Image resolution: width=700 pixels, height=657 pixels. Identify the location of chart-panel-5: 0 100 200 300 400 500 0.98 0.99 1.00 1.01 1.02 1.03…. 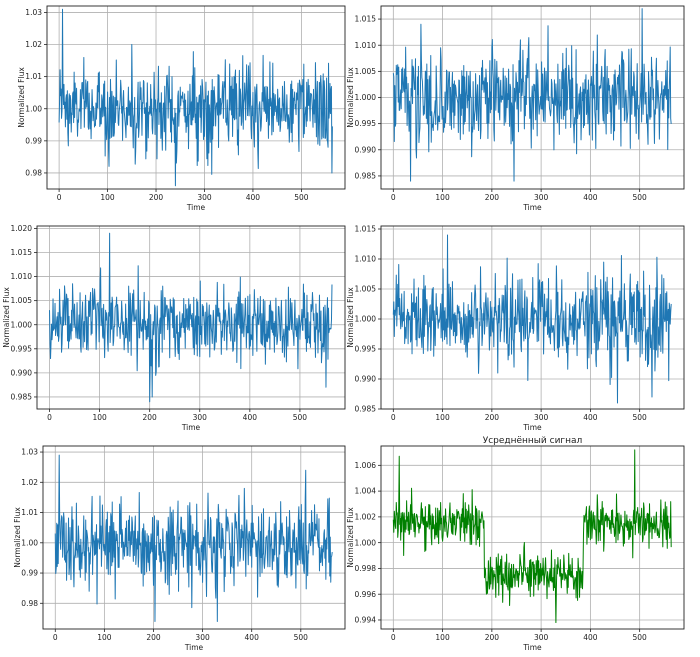
(179, 548).